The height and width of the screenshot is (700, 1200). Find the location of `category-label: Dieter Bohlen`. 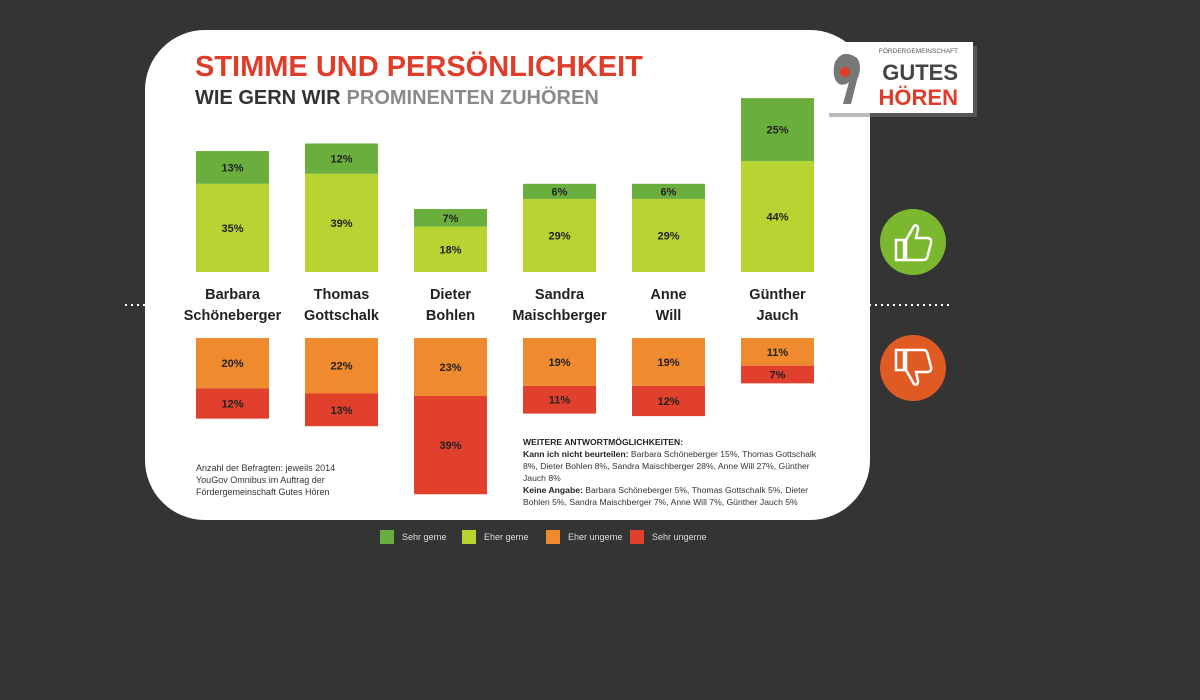

category-label: Dieter Bohlen is located at coordinates (450, 305).